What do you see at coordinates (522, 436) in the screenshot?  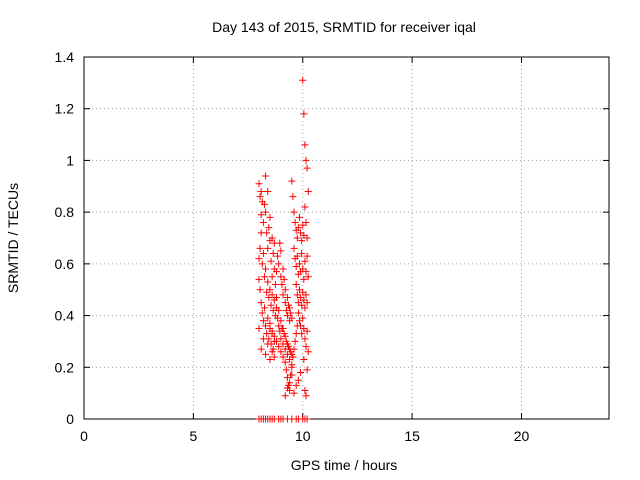 I see `x-tick-label: 20` at bounding box center [522, 436].